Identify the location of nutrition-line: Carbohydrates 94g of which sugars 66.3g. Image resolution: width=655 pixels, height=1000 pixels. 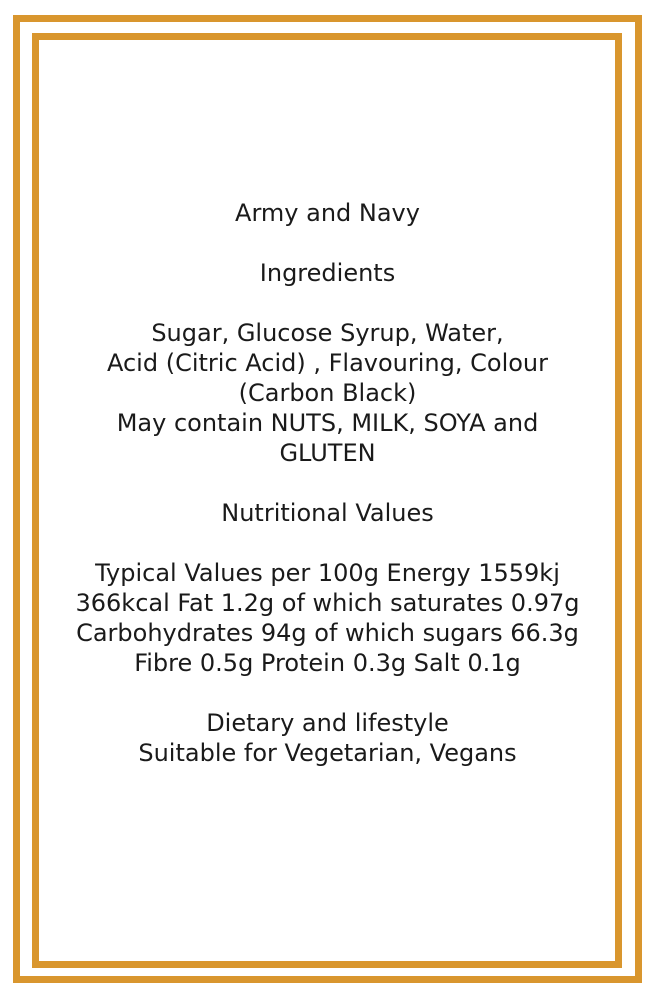
(327, 633).